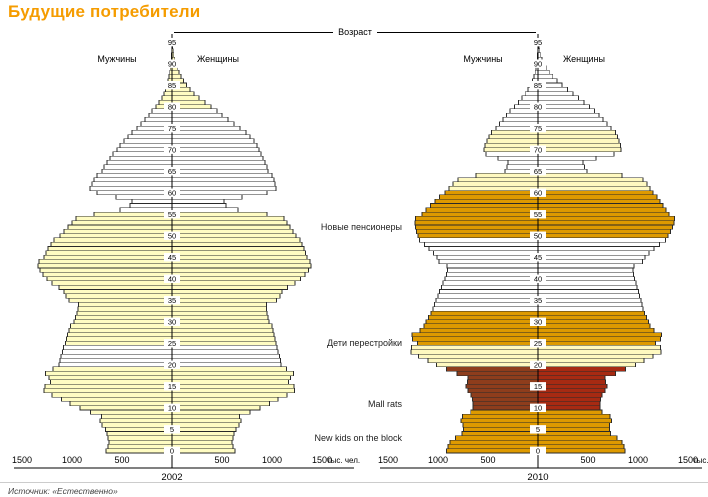  I want to click on source-note: Источник: «Естественно», so click(354, 489).